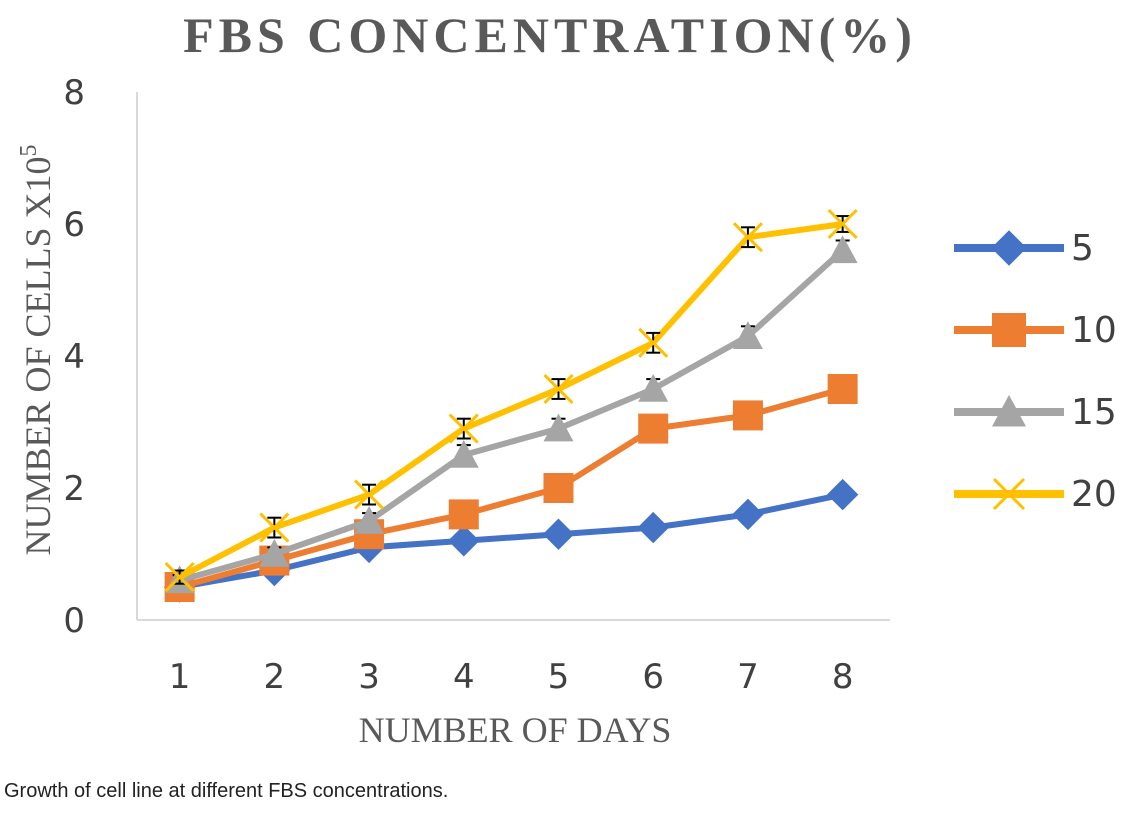 The image size is (1128, 820). What do you see at coordinates (1094, 412) in the screenshot?
I see `legend-label: 15` at bounding box center [1094, 412].